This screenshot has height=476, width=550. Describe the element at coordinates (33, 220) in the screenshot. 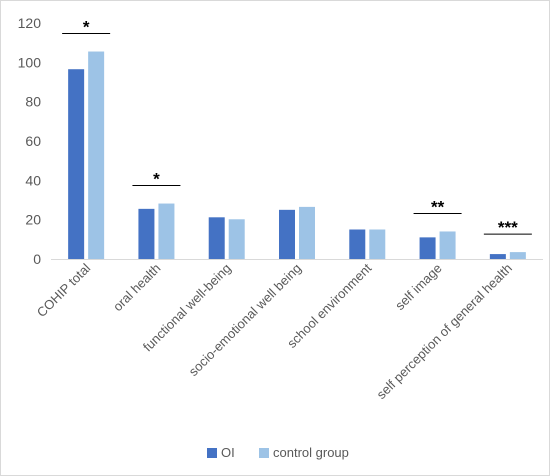

I see `y-tick-label: 20` at that location.